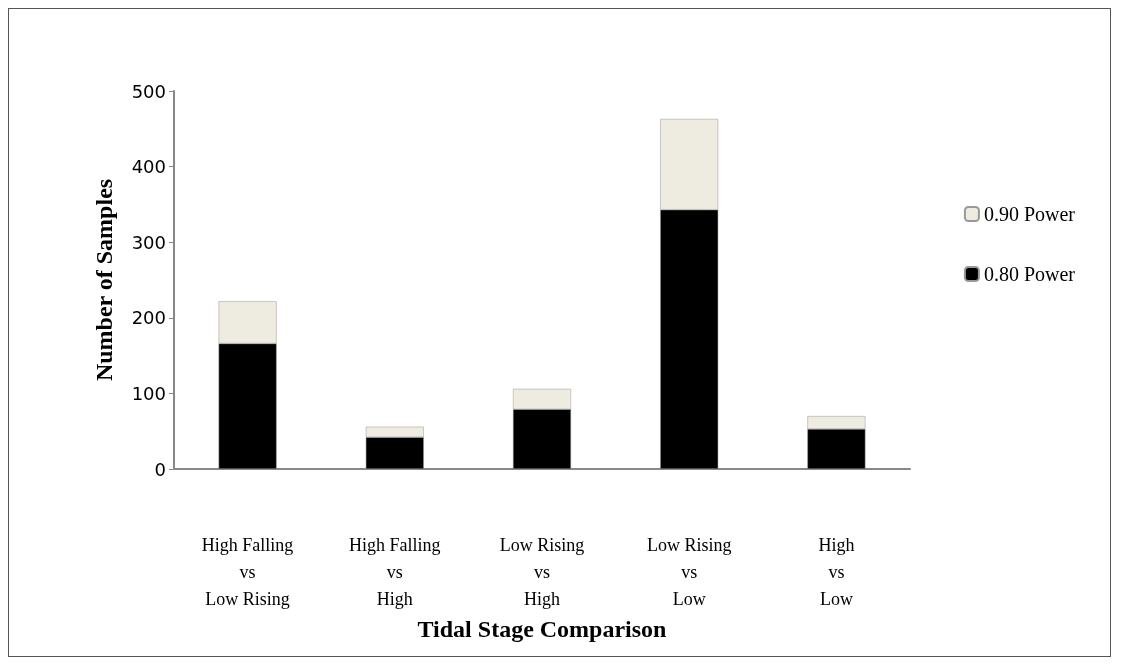 The image size is (1121, 667). Describe the element at coordinates (247, 571) in the screenshot. I see `x-tick-label: High Falling vs Low Rising` at that location.